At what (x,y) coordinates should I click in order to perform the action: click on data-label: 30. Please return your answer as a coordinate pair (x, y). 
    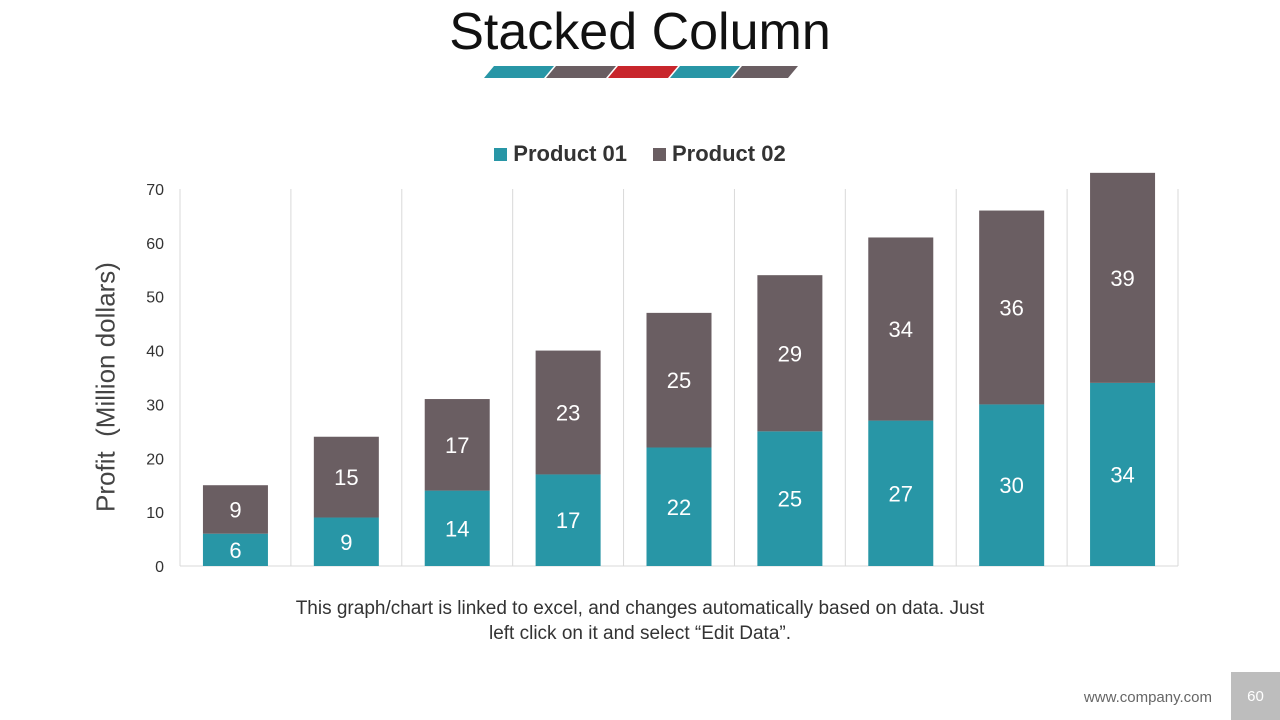
    Looking at the image, I should click on (1011, 485).